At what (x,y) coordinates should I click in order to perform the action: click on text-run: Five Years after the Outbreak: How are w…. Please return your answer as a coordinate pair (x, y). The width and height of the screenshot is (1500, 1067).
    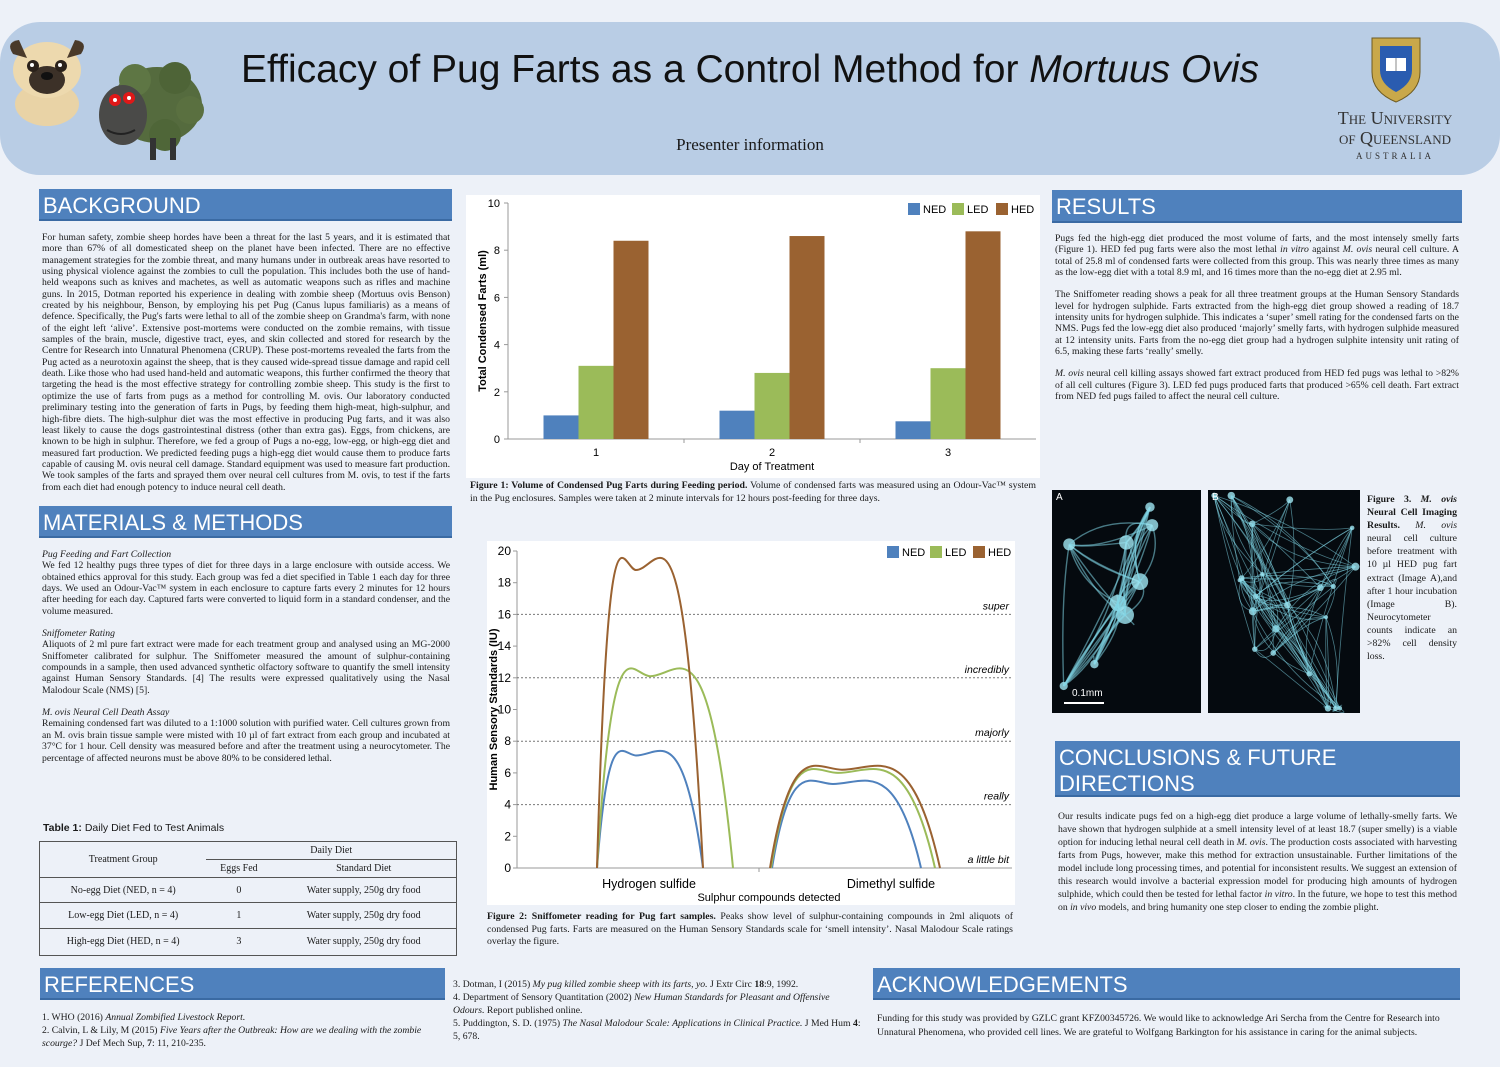
    Looking at the image, I should click on (232, 1037).